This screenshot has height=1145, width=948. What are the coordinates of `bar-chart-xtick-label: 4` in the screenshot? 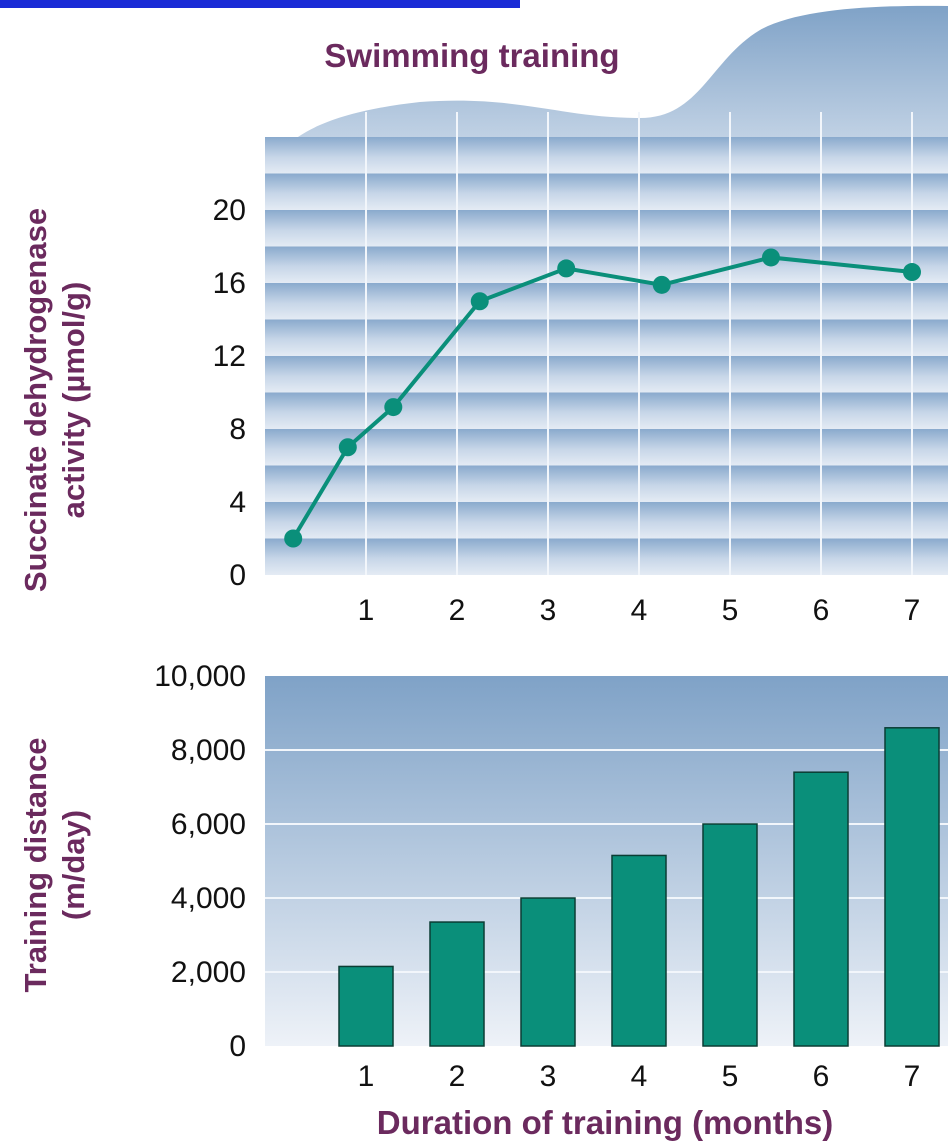 It's located at (639, 1076).